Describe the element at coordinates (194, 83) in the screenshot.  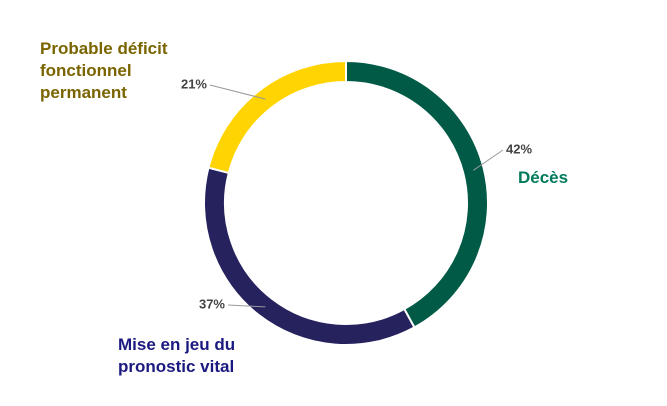
I see `percent-label: 21%` at that location.